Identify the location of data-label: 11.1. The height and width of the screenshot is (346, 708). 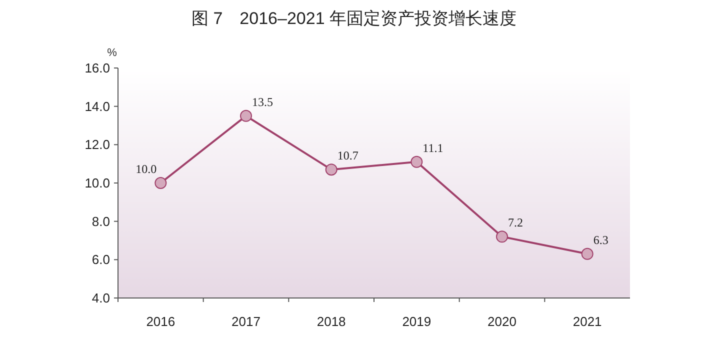
(433, 147).